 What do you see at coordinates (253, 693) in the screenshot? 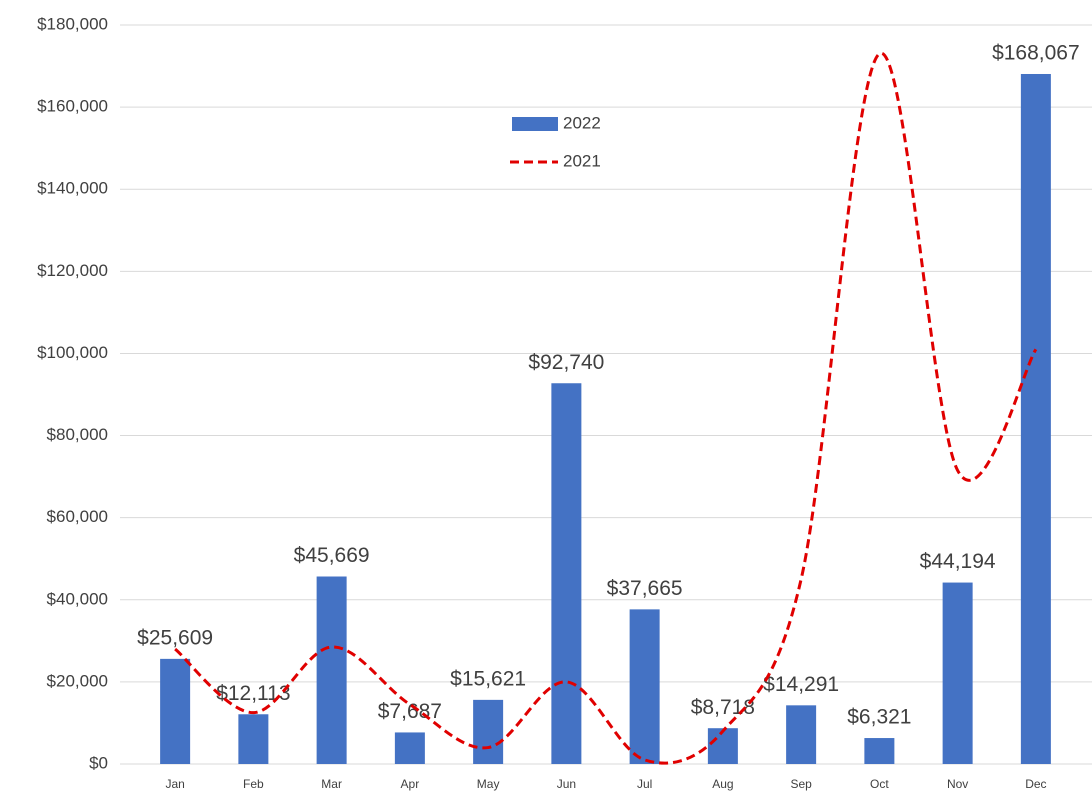
I see `data-label: $12,113` at bounding box center [253, 693].